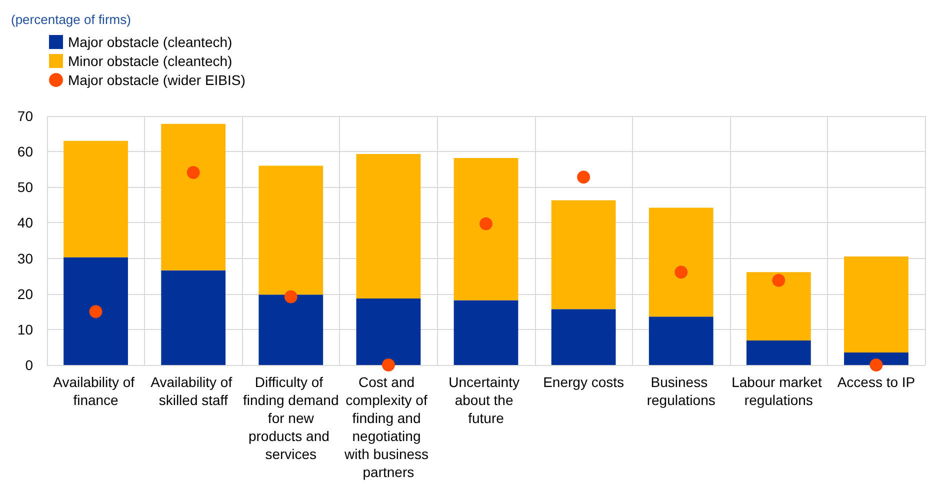 The height and width of the screenshot is (481, 935). What do you see at coordinates (25, 152) in the screenshot?
I see `y-tick-label: 60` at bounding box center [25, 152].